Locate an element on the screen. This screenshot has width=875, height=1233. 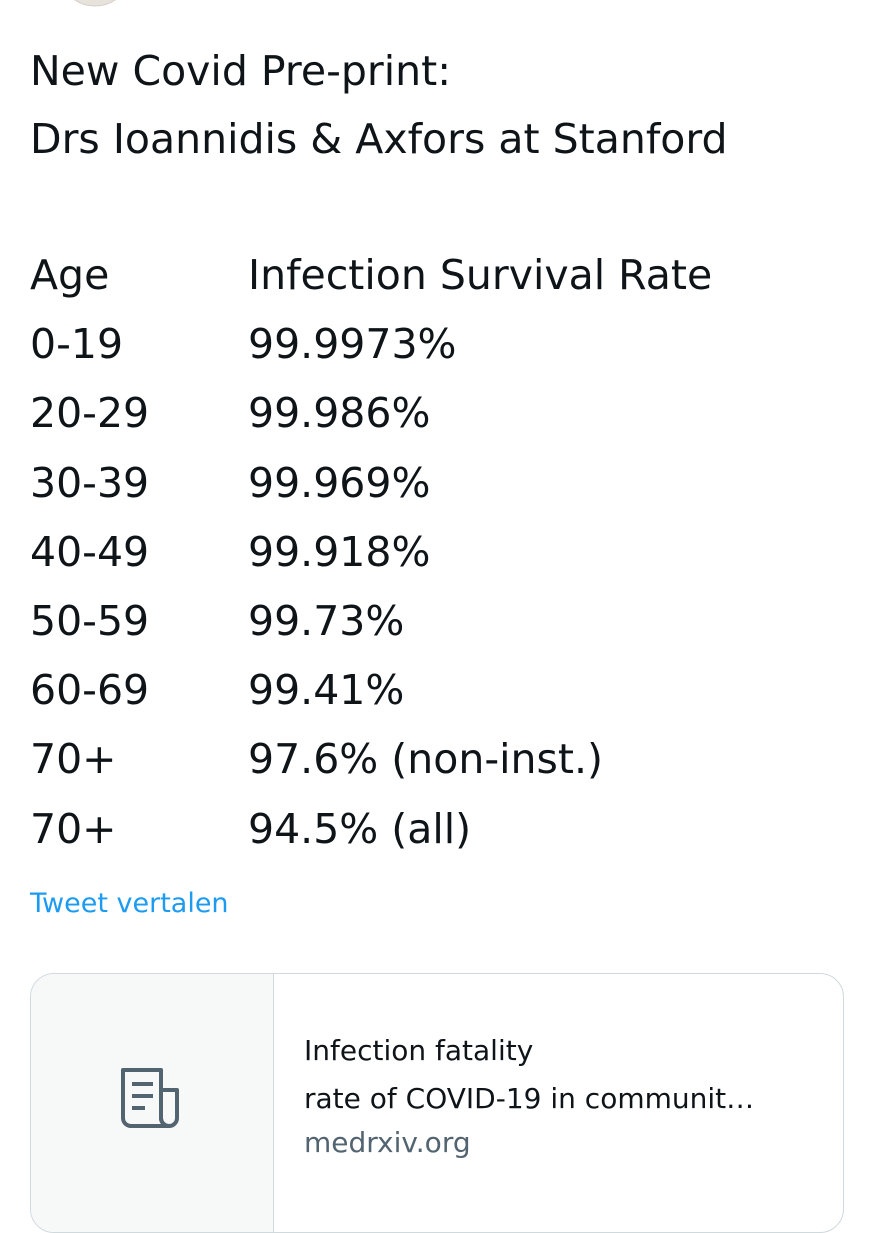
age-cell: 20-29 is located at coordinates (90, 413).